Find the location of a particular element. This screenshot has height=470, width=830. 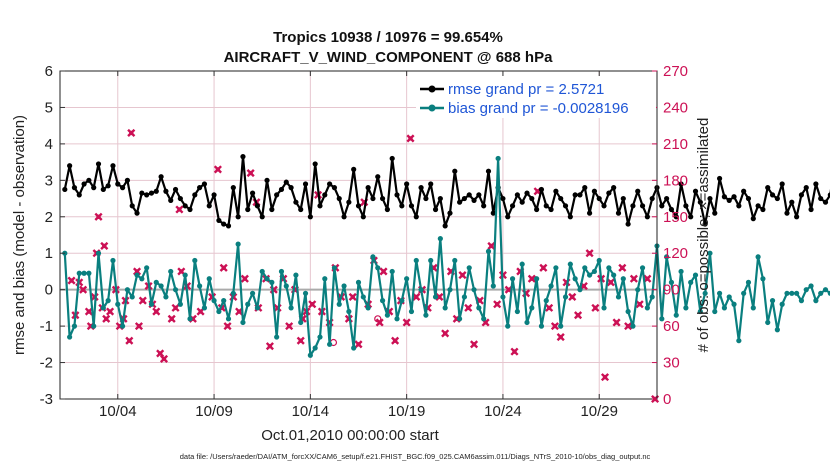

legend-bias-label: bias grand pr = -0.0028196 is located at coordinates (538, 108).